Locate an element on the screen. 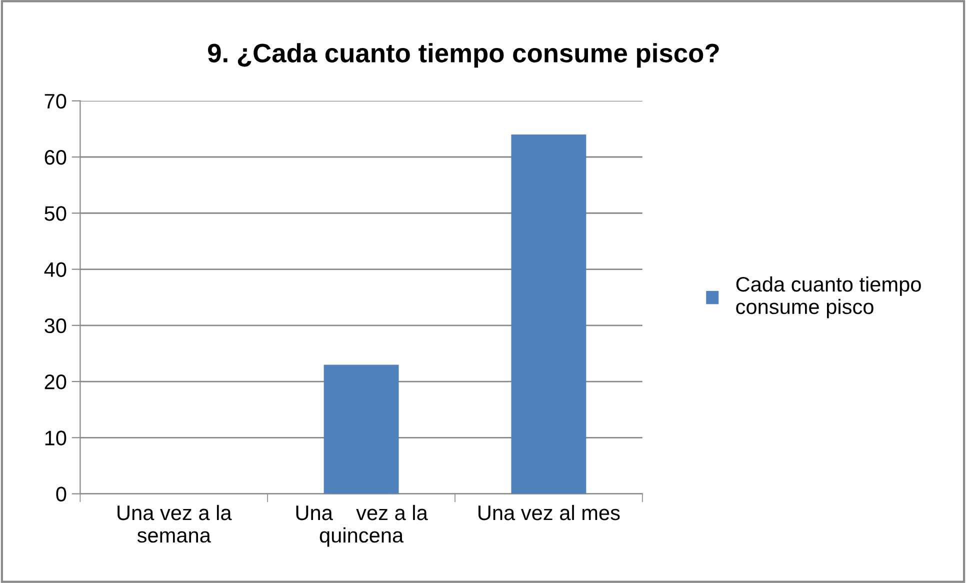 This screenshot has width=966, height=583. x-tick-label: Una vez al mes is located at coordinates (549, 512).